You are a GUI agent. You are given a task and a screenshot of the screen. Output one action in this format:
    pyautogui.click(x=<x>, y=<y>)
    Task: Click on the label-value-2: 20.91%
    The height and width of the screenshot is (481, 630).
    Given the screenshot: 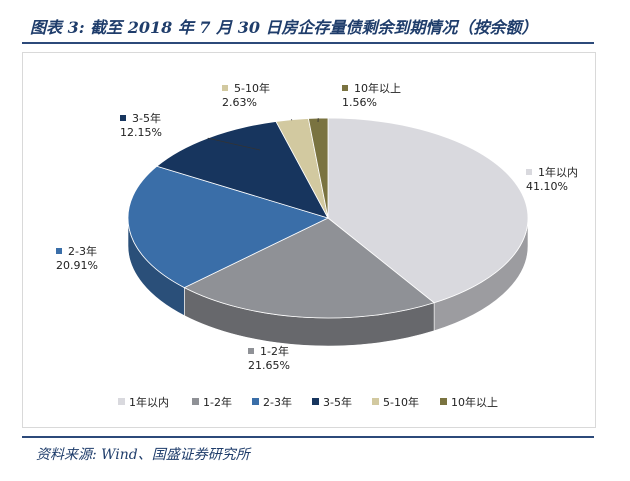 What is the action you would take?
    pyautogui.click(x=77, y=265)
    